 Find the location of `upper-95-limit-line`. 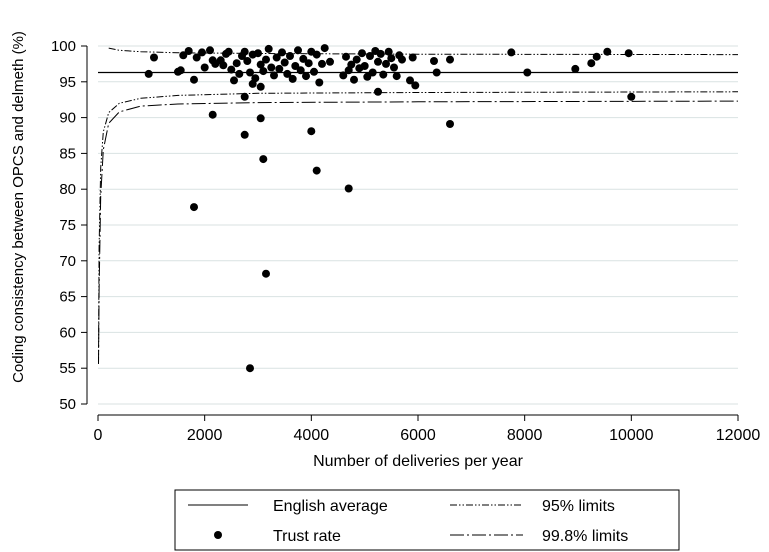

upper-95-limit-line is located at coordinates (423, 51).